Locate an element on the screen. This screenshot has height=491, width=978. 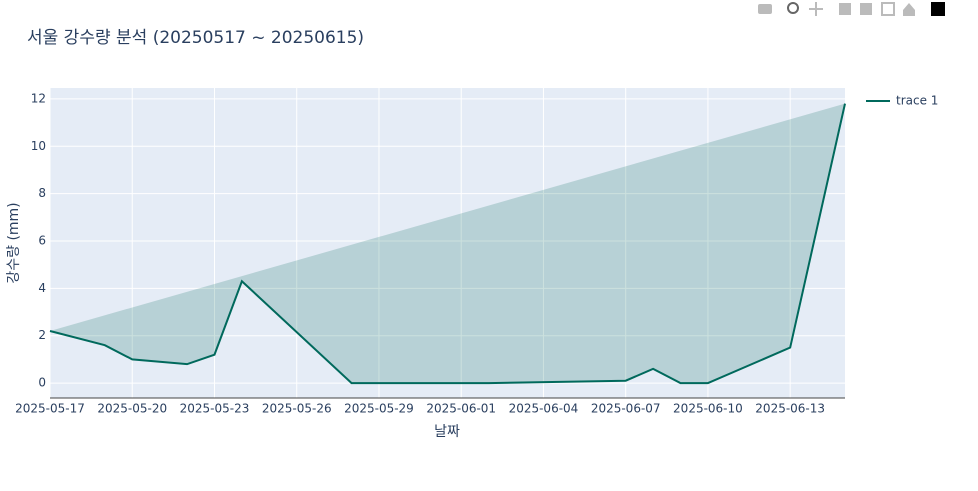
x-tick-label: 2025-05-20 is located at coordinates (132, 409).